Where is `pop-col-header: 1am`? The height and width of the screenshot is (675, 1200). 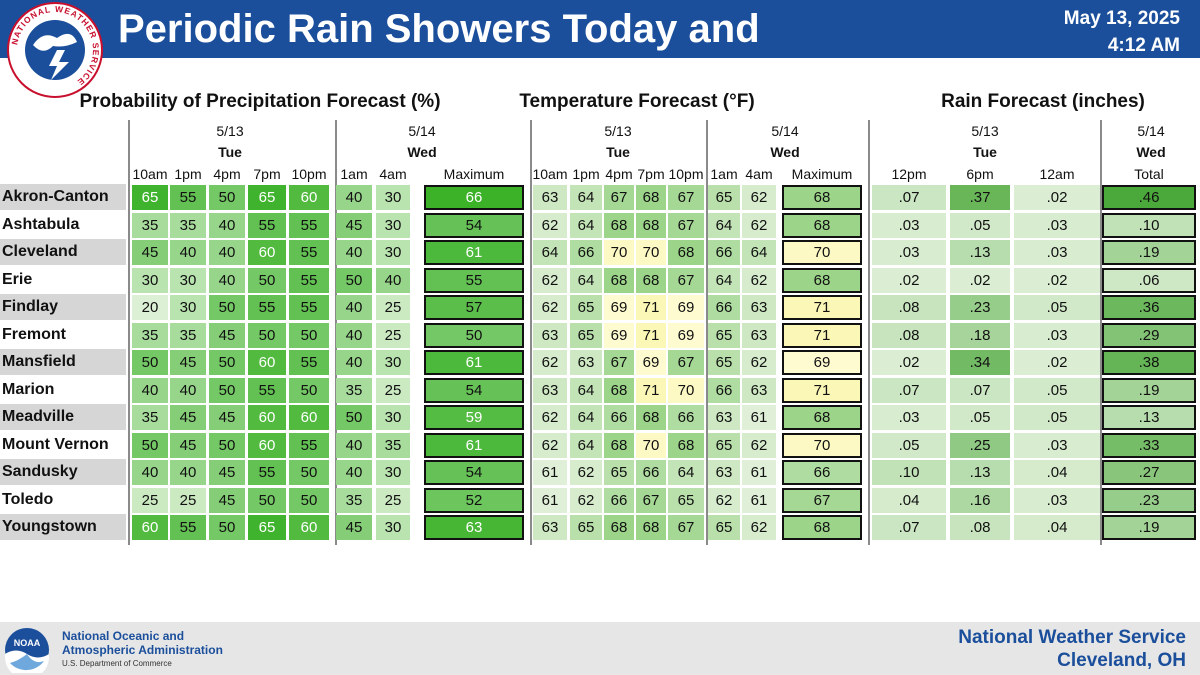
pop-col-header: 1am is located at coordinates (354, 174).